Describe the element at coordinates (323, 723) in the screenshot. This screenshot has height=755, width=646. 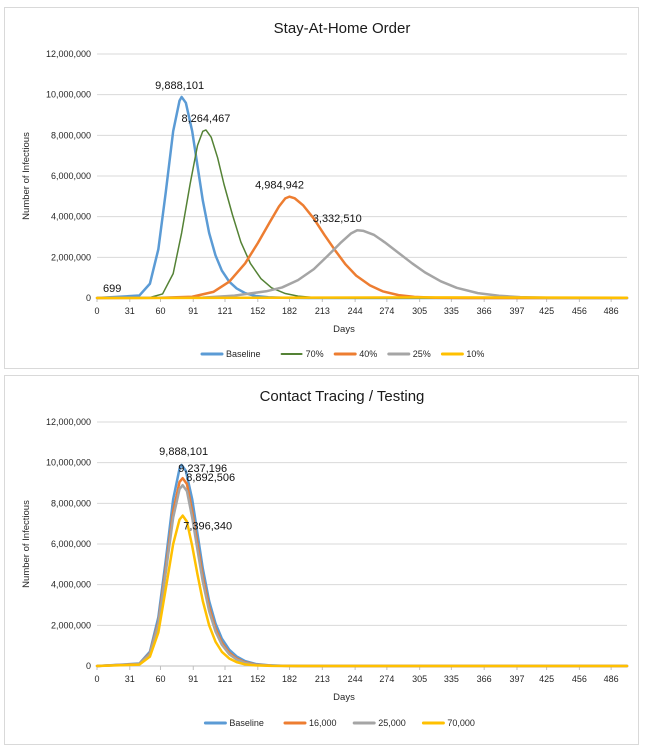
I see `legend-label-16-000: 16,000` at that location.